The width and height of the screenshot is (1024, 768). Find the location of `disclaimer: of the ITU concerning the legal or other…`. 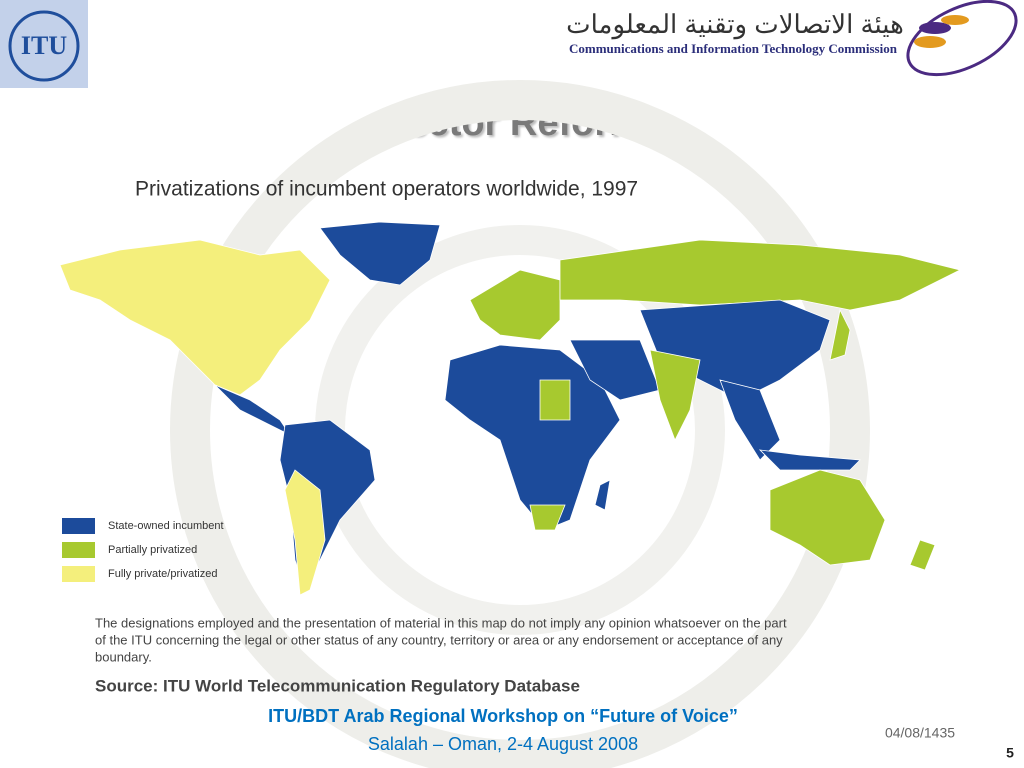

disclaimer: of the ITU concerning the legal or other… is located at coordinates (439, 639).